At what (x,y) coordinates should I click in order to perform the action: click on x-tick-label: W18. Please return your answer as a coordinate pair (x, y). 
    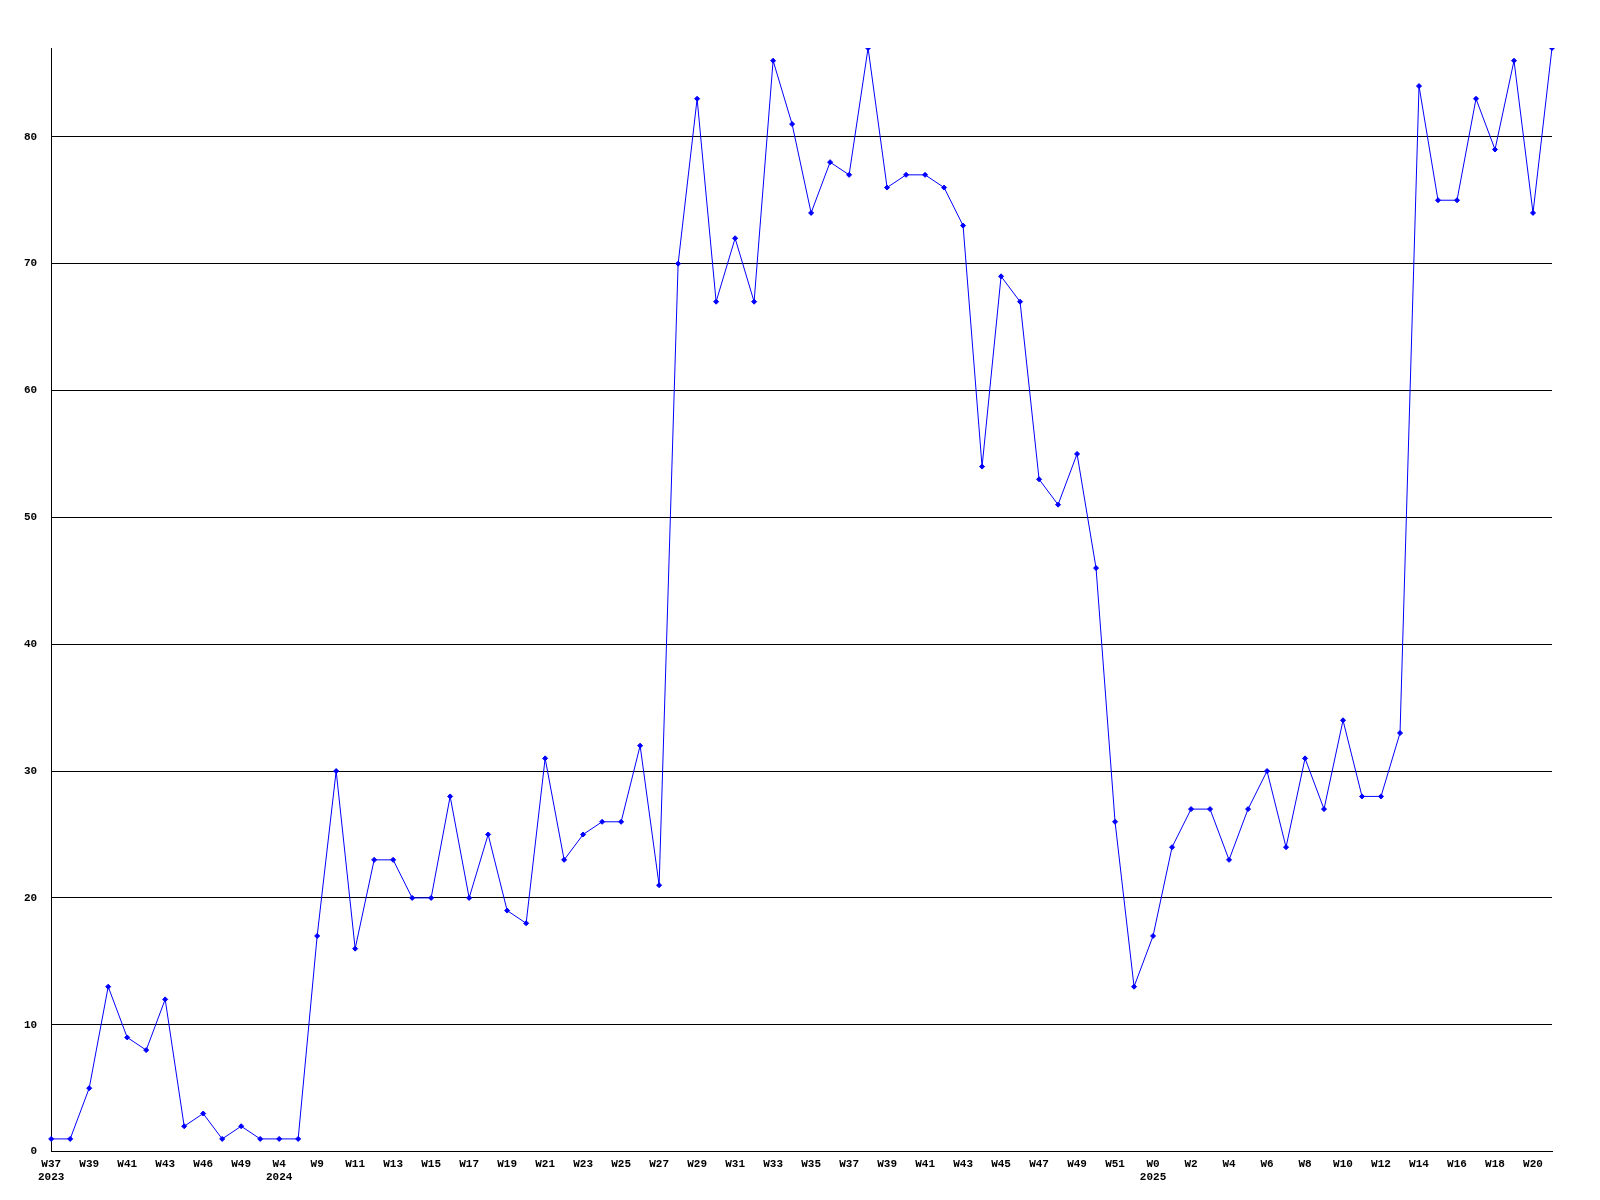
    Looking at the image, I should click on (1495, 1163).